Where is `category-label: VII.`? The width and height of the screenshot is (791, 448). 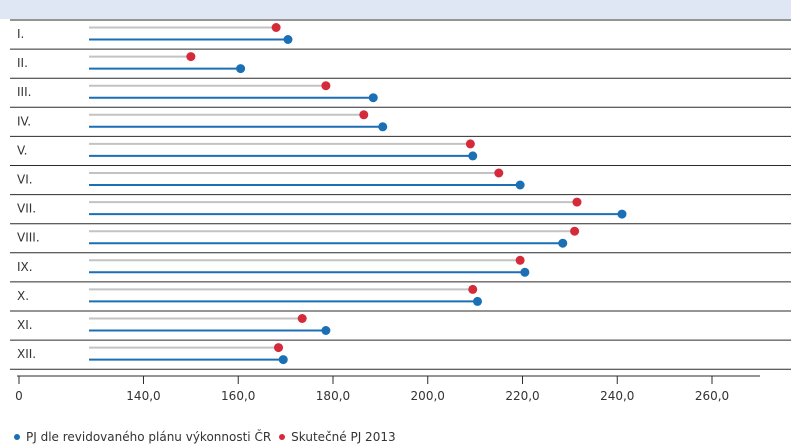 category-label: VII. is located at coordinates (26, 209).